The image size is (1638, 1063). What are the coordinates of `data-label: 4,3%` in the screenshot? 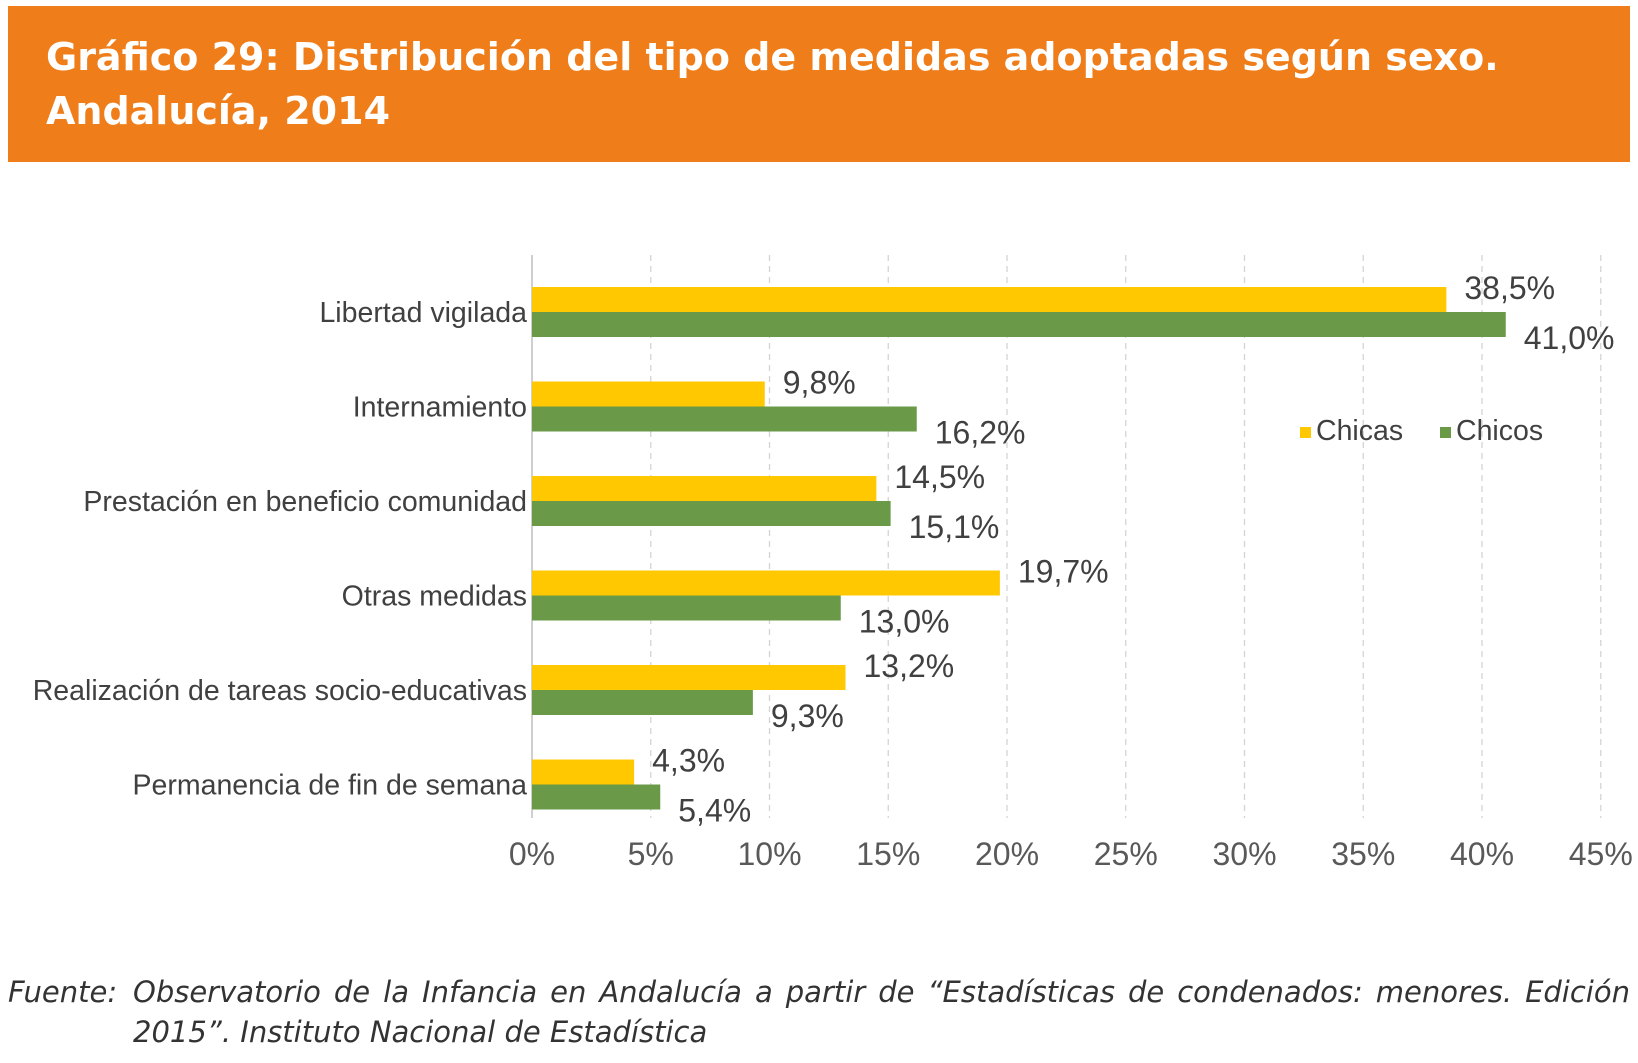 It's located at (688, 761).